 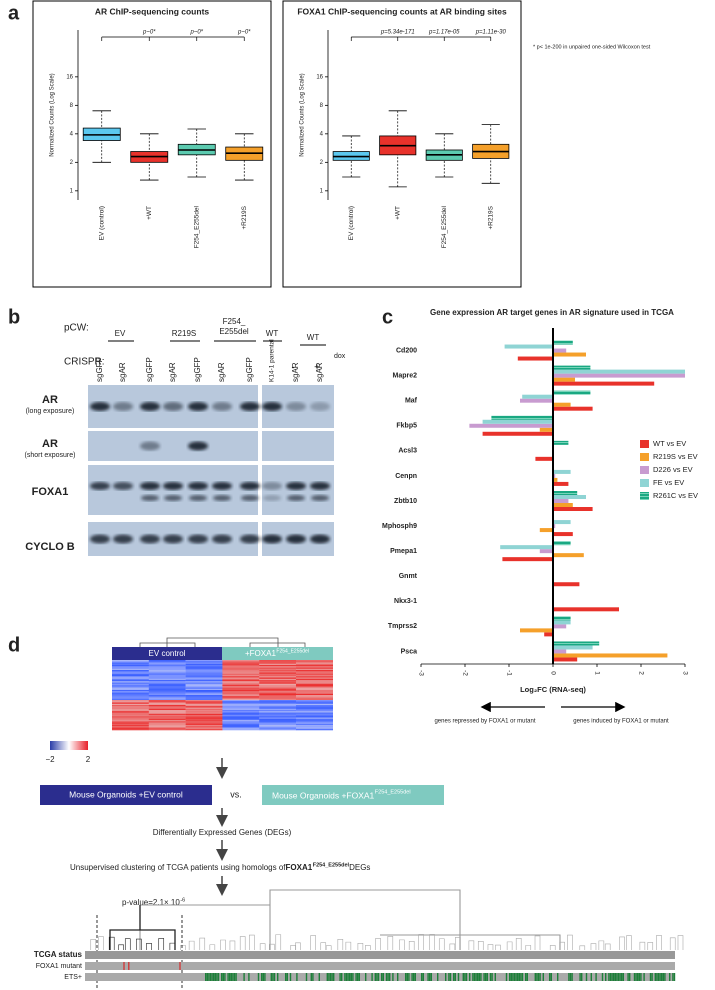 What do you see at coordinates (292, 651) in the screenshot?
I see `group-label-superscript: F254_E255del` at bounding box center [292, 651].